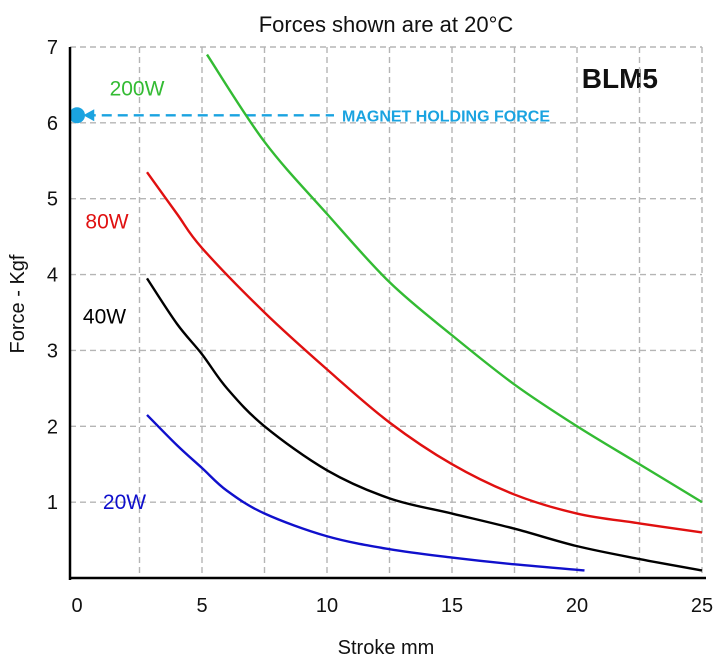  What do you see at coordinates (452, 606) in the screenshot?
I see `x-tick-label: 15` at bounding box center [452, 606].